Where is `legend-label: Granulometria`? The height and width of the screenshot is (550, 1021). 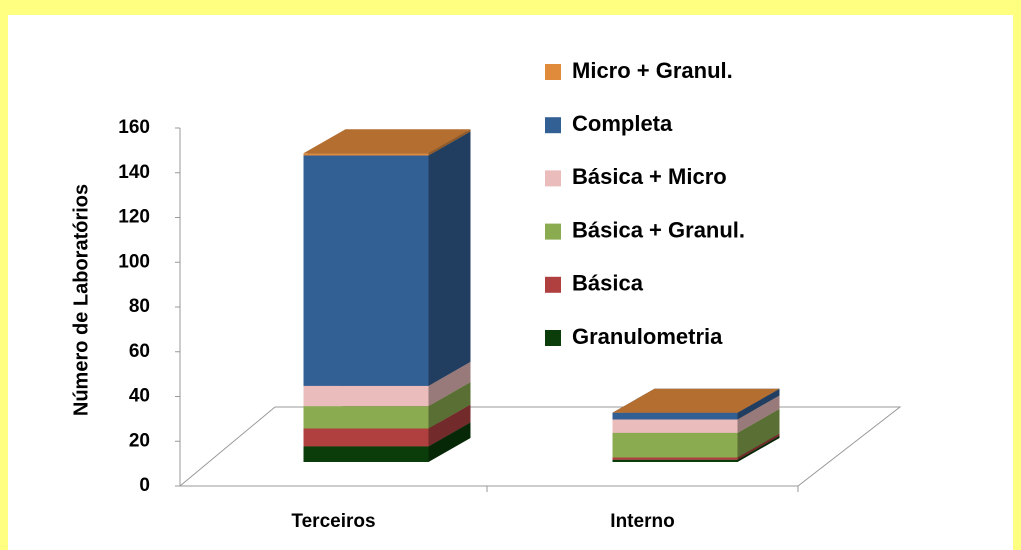
legend-label: Granulometria is located at coordinates (647, 336).